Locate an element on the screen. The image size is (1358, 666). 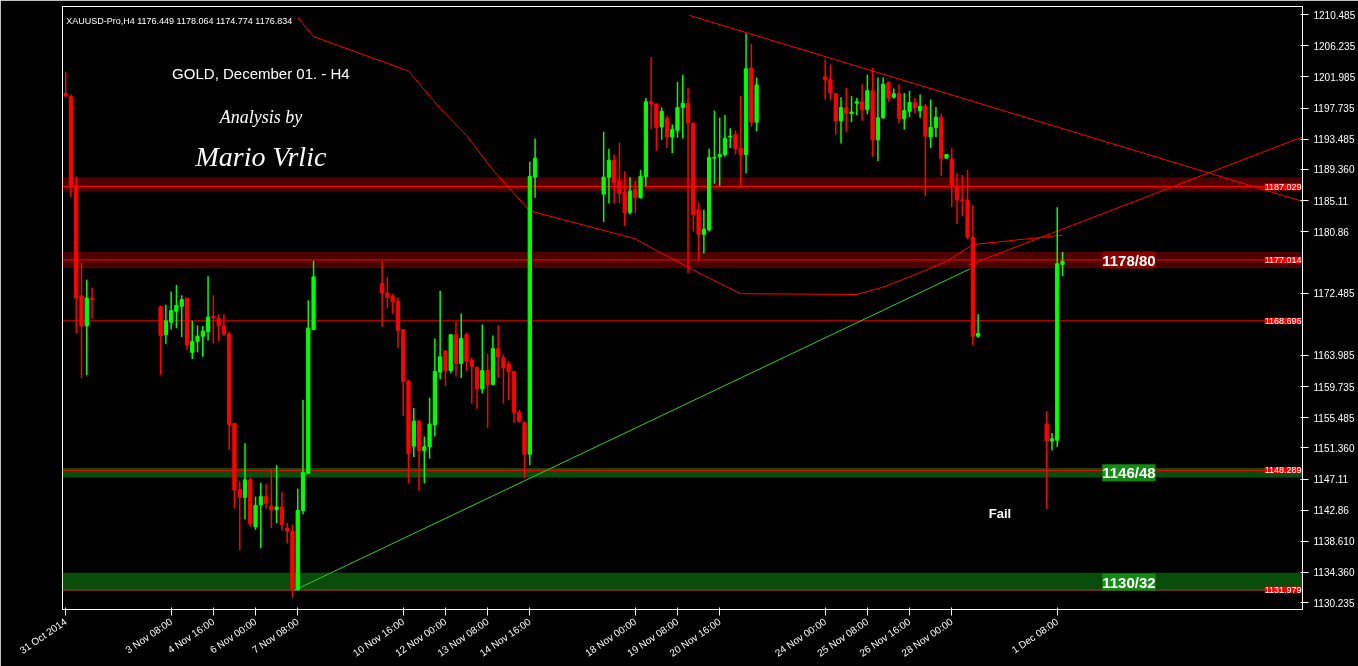
y-tick-label: 1201.985 is located at coordinates (1334, 77).